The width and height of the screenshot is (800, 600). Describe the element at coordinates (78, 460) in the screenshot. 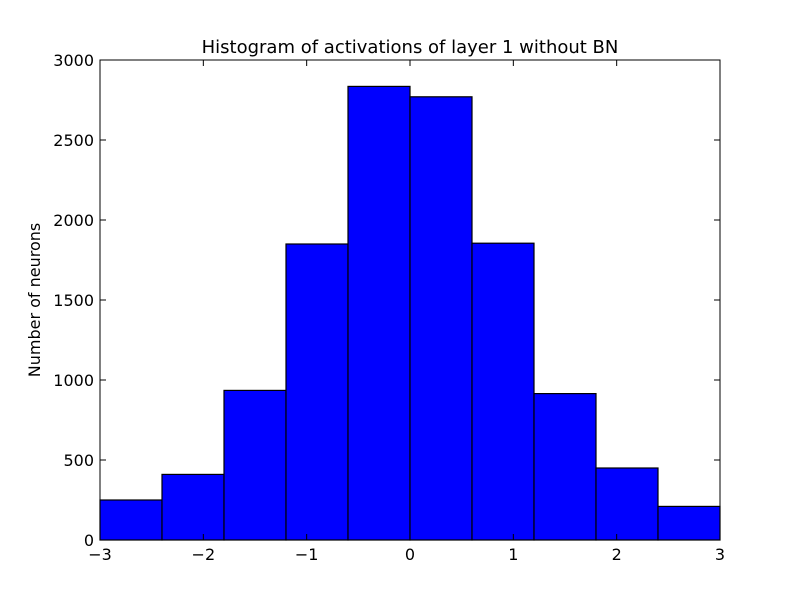

I see `y-tick-label: 500` at that location.